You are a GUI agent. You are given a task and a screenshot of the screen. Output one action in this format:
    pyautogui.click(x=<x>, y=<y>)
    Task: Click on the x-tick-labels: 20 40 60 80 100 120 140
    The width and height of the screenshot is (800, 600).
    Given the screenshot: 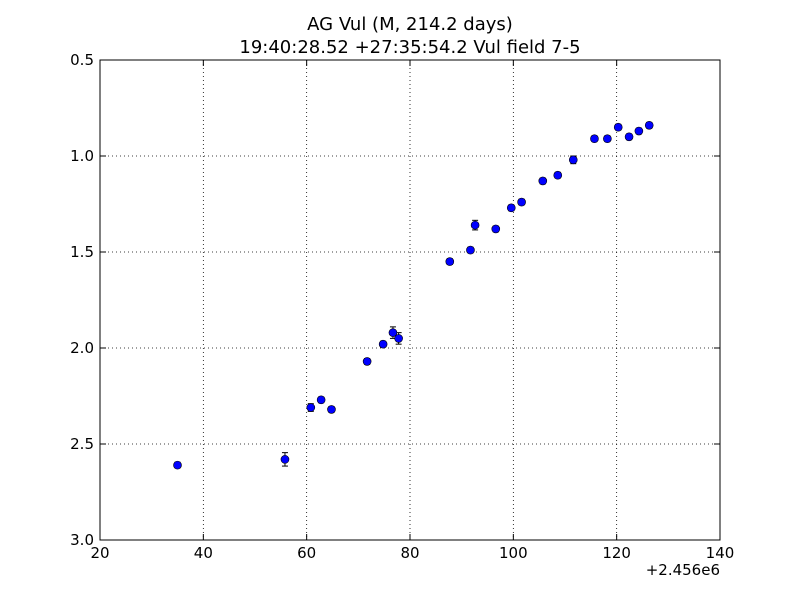 What is the action you would take?
    pyautogui.click(x=412, y=553)
    